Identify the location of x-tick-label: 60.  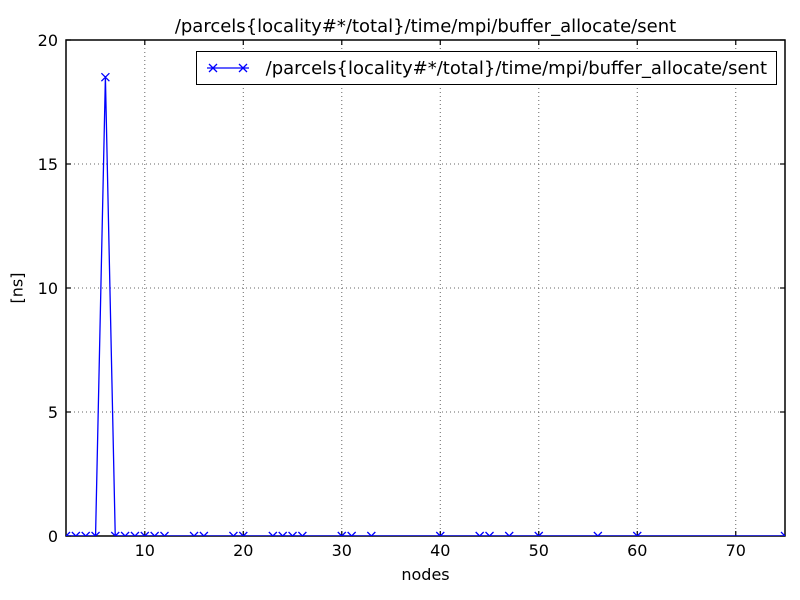
(637, 550).